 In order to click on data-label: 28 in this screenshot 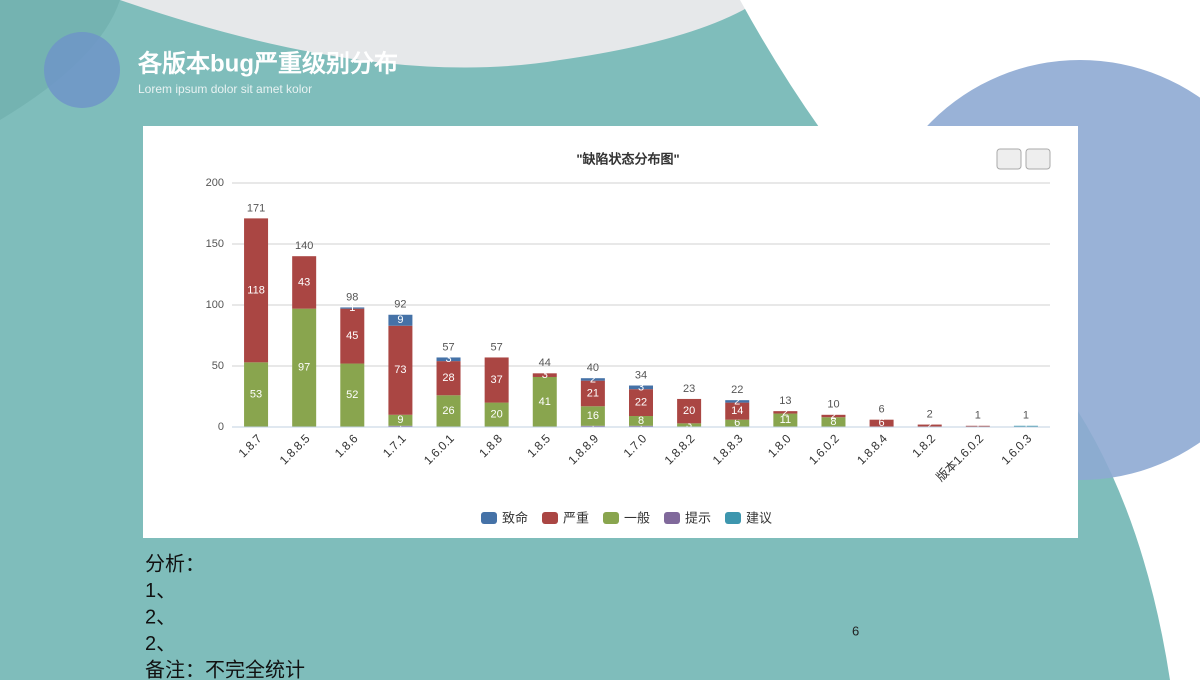, I will do `click(448, 378)`.